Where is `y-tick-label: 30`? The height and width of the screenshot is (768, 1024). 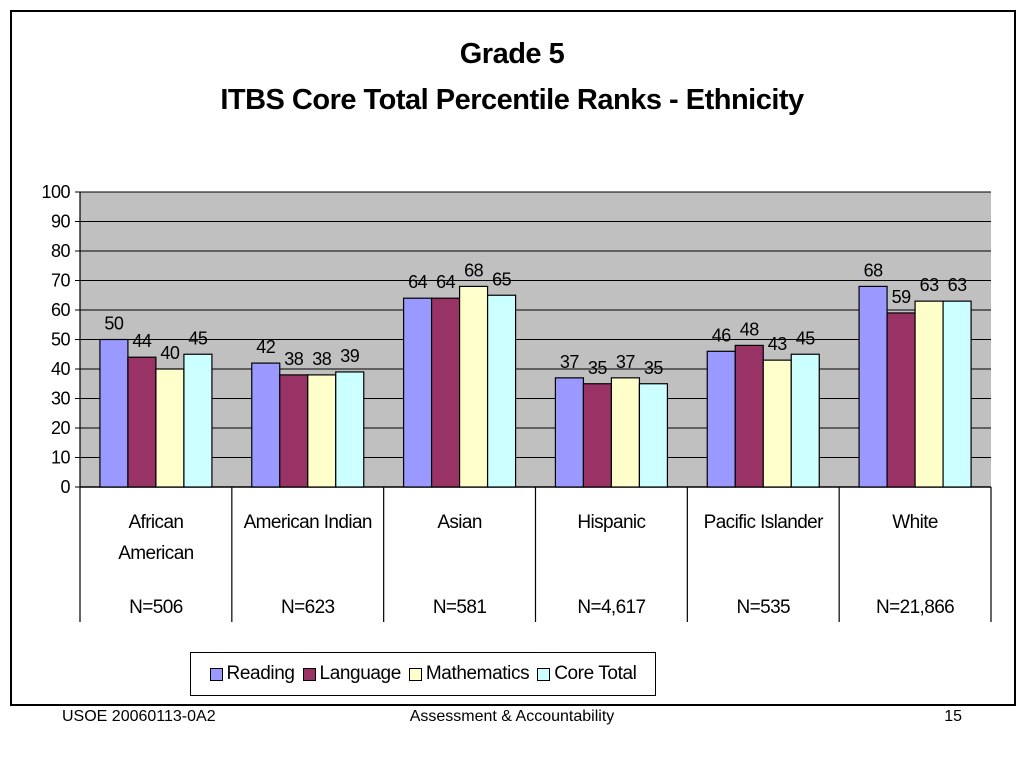
y-tick-label: 30 is located at coordinates (61, 399).